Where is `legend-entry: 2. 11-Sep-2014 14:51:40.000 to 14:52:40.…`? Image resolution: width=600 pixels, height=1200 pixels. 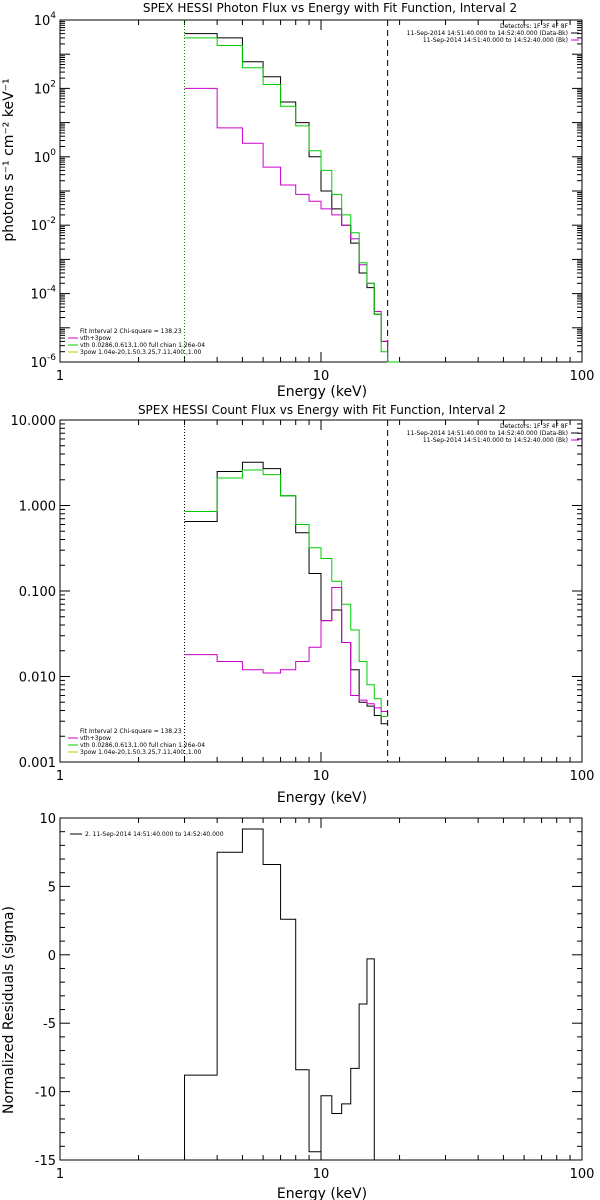
legend-entry: 2. 11-Sep-2014 14:51:40.000 to 14:52:40.… is located at coordinates (154, 834).